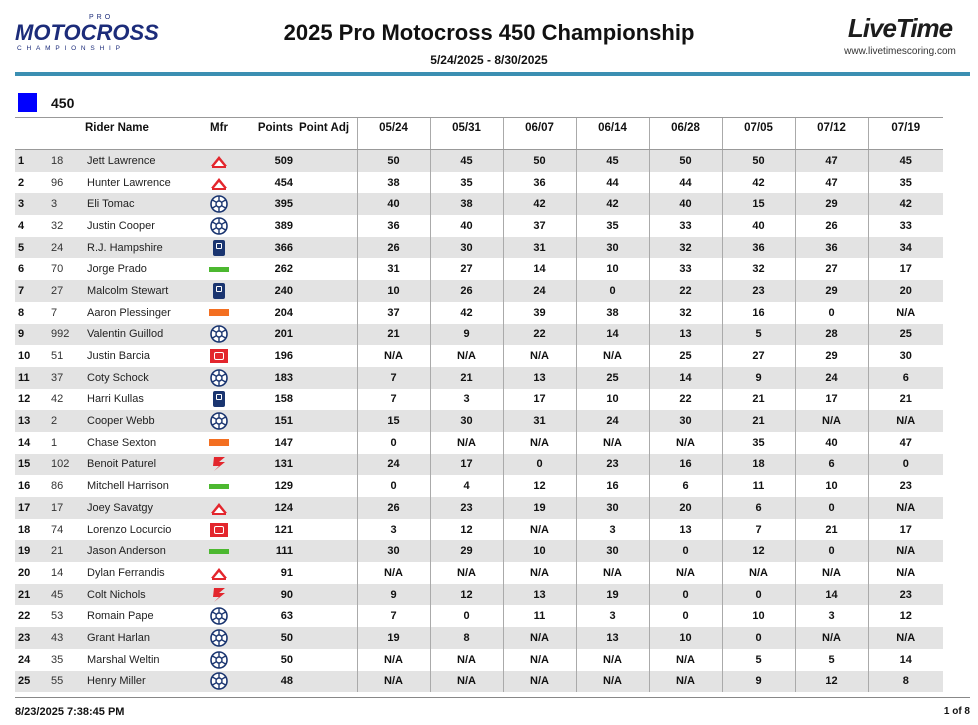  I want to click on rider-name: Harri Kullas, so click(115, 399).